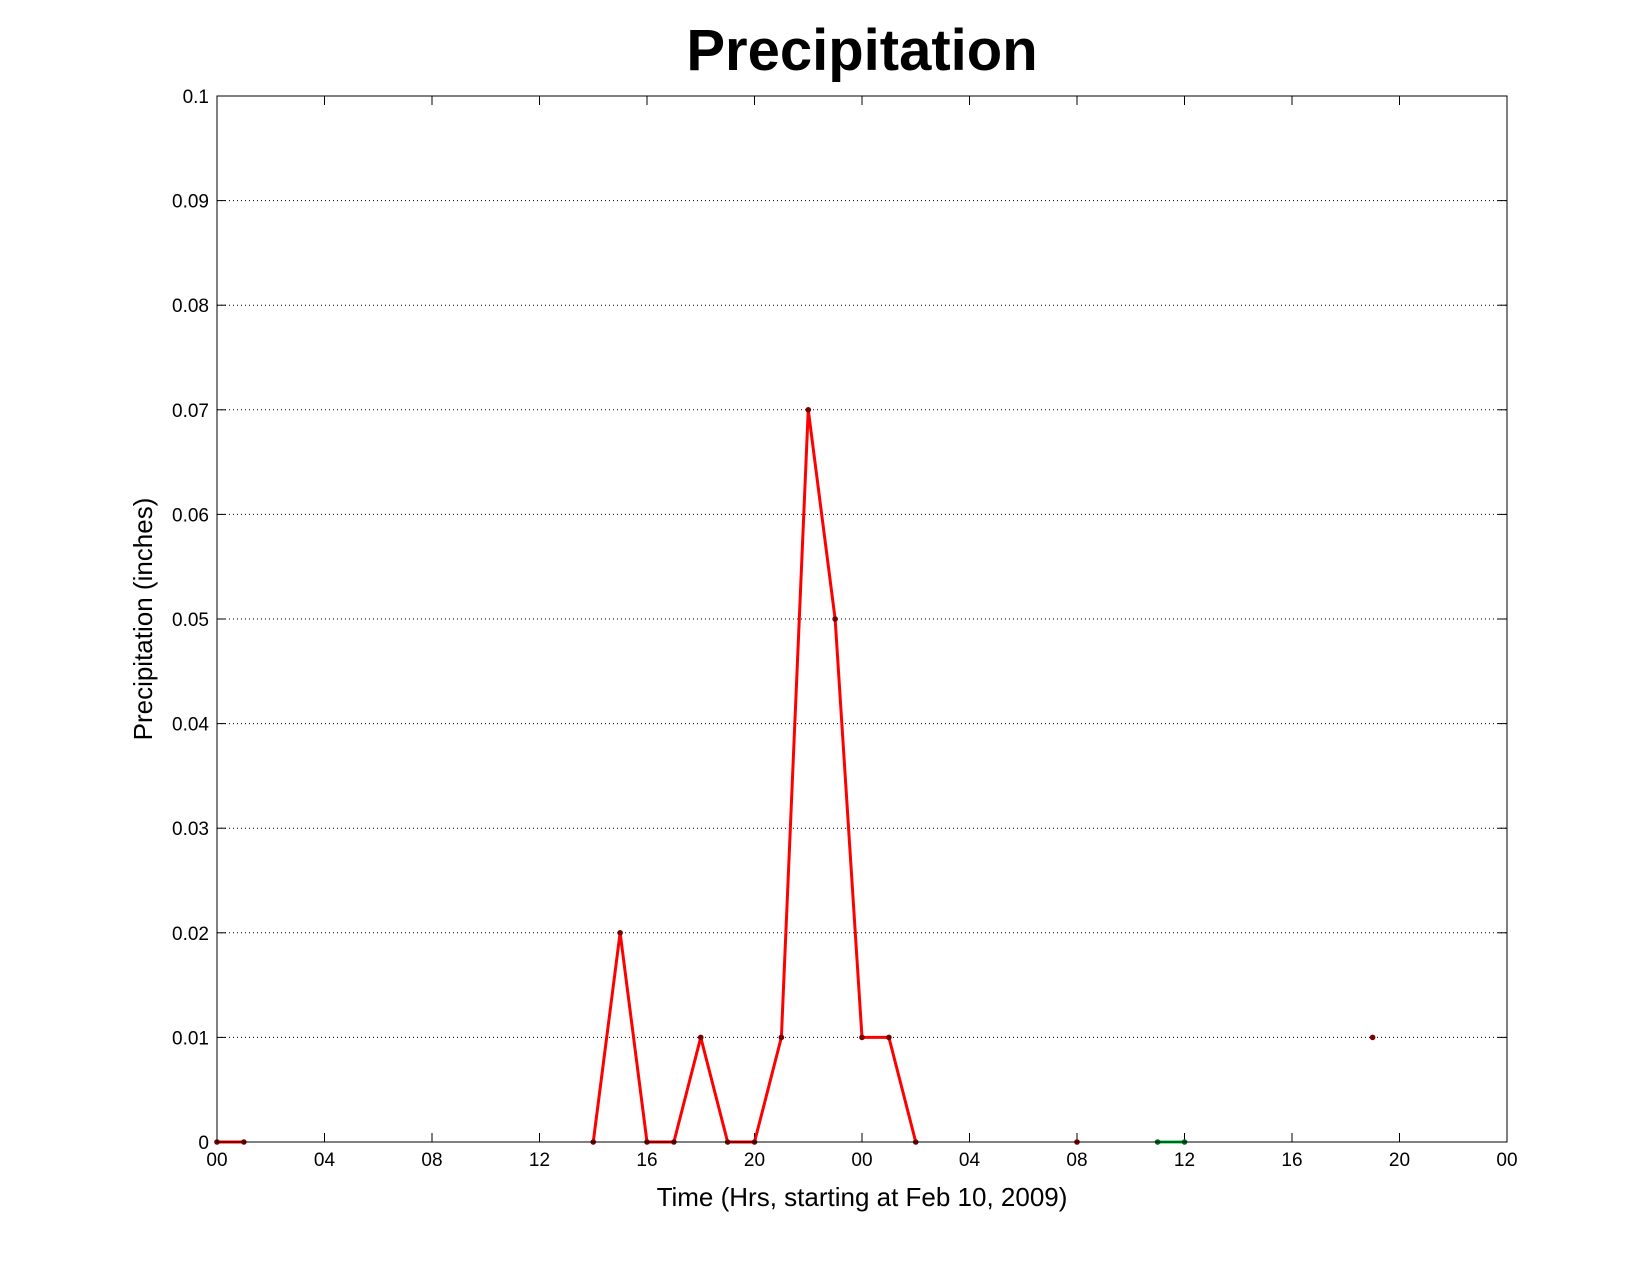 This screenshot has width=1650, height=1275. I want to click on chart-title: Precipitation, so click(861, 50).